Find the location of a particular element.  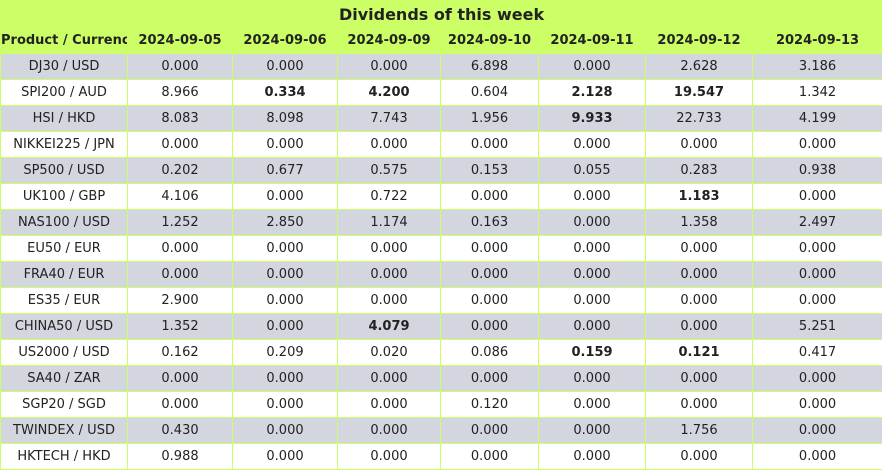

table-title: Dividends of this week is located at coordinates (441, 14).